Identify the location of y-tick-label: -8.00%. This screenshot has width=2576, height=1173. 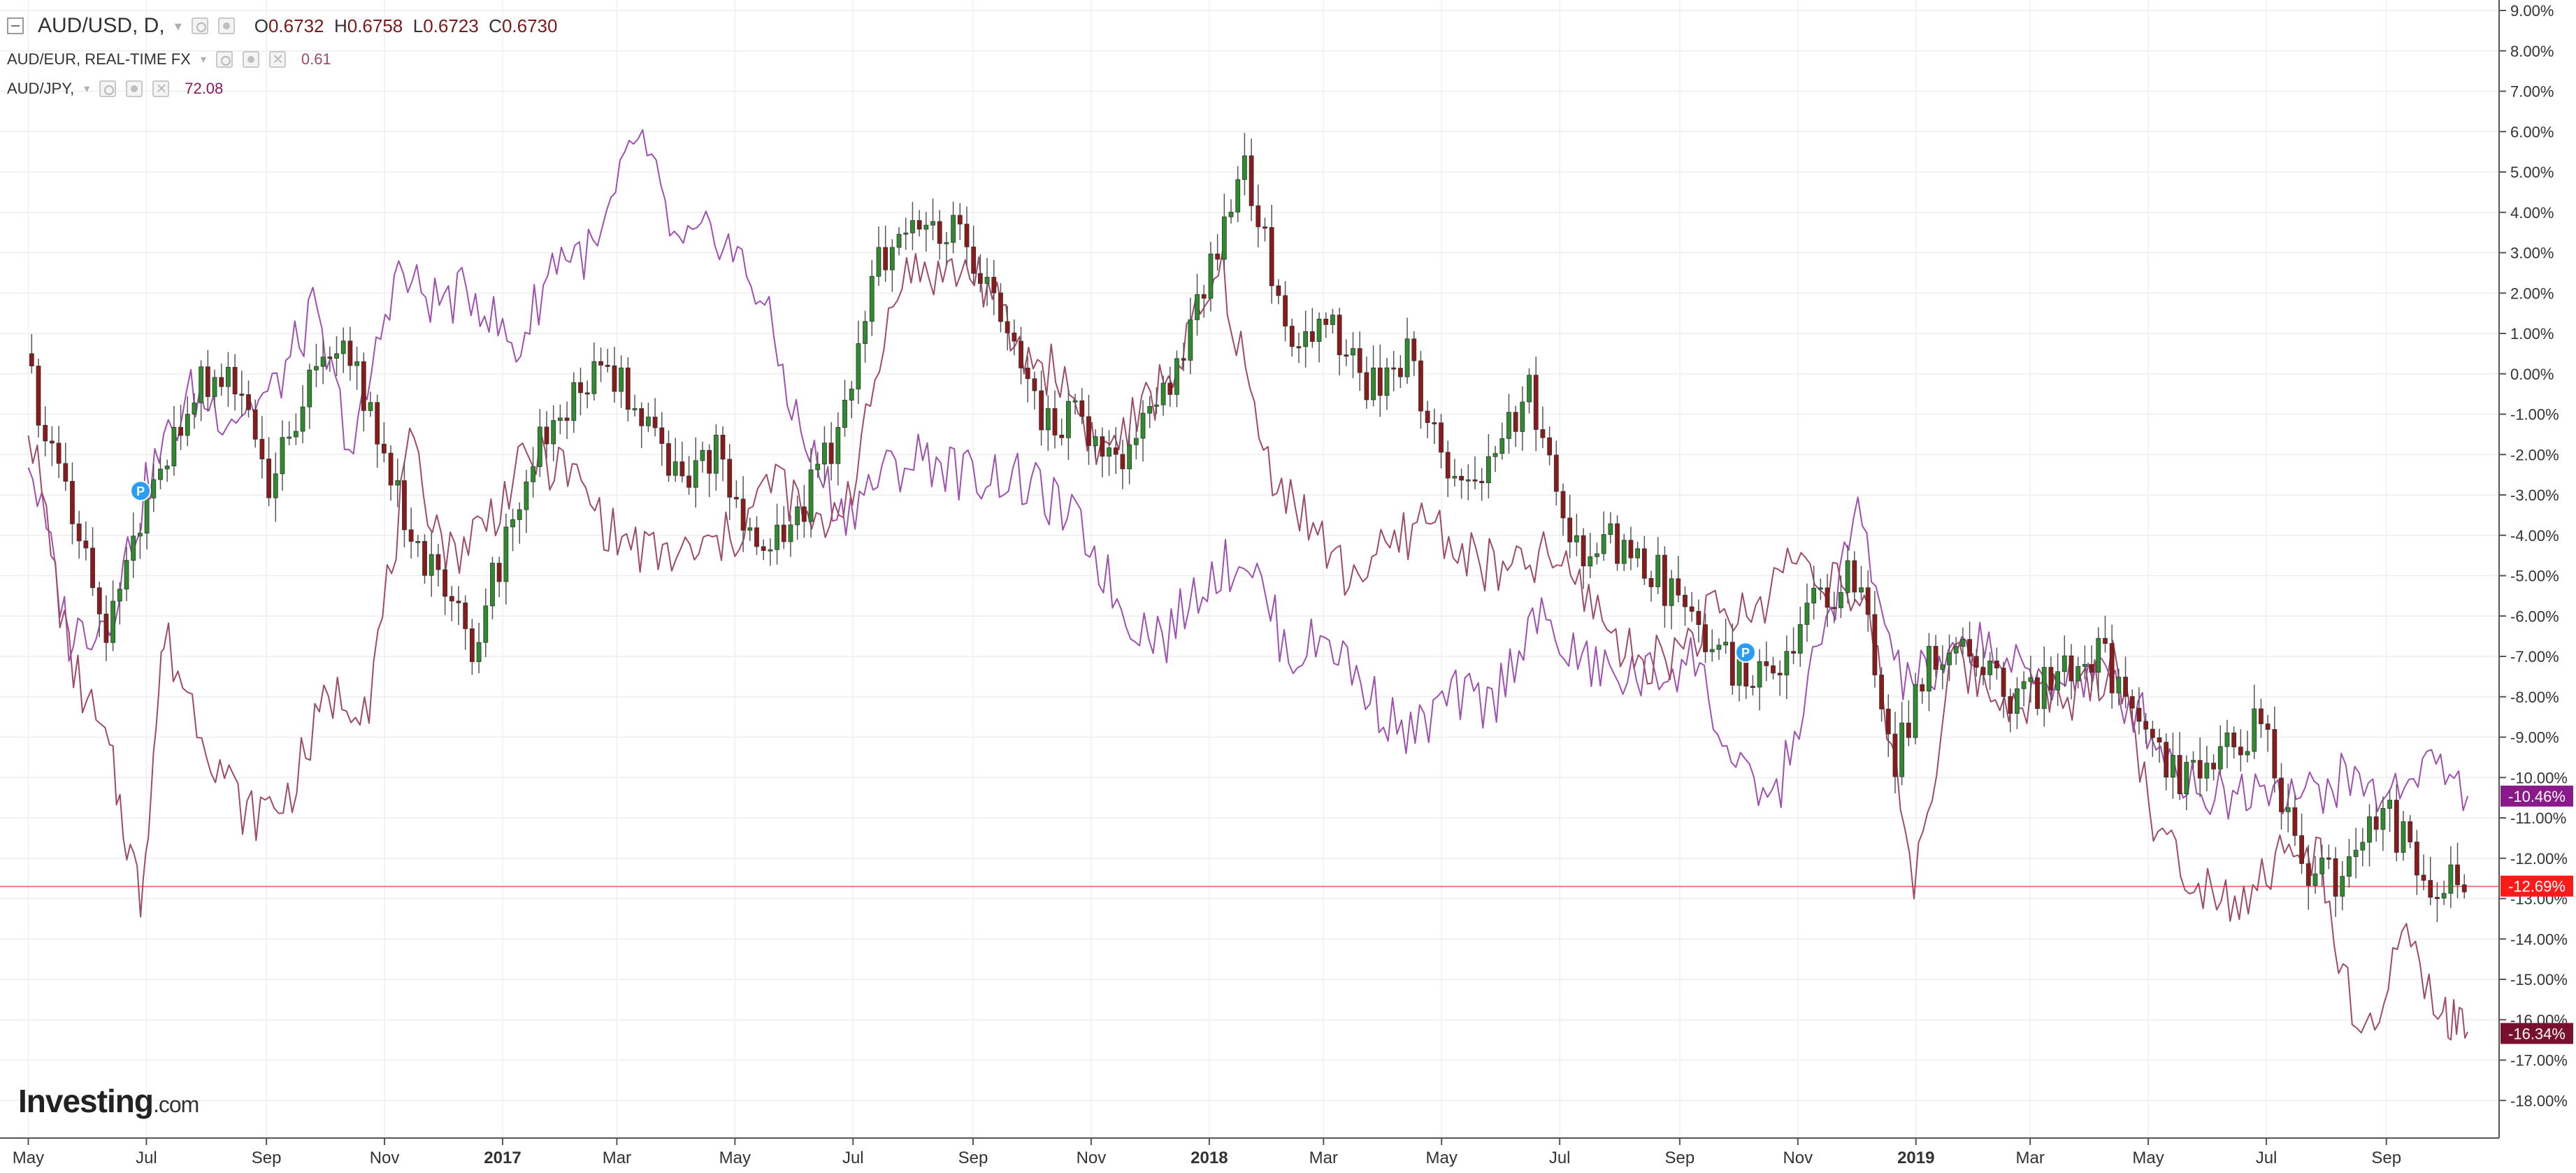
(2534, 697).